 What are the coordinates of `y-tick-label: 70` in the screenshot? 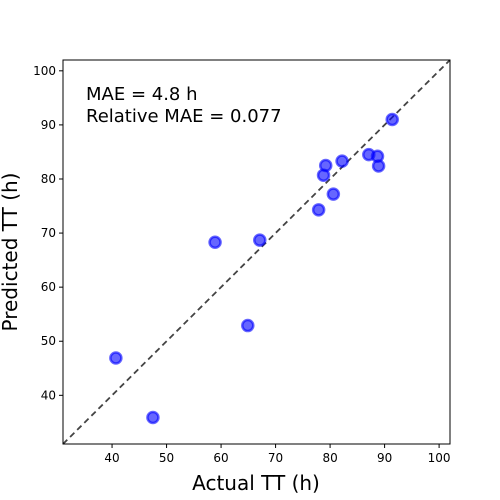 It's located at (48, 233).